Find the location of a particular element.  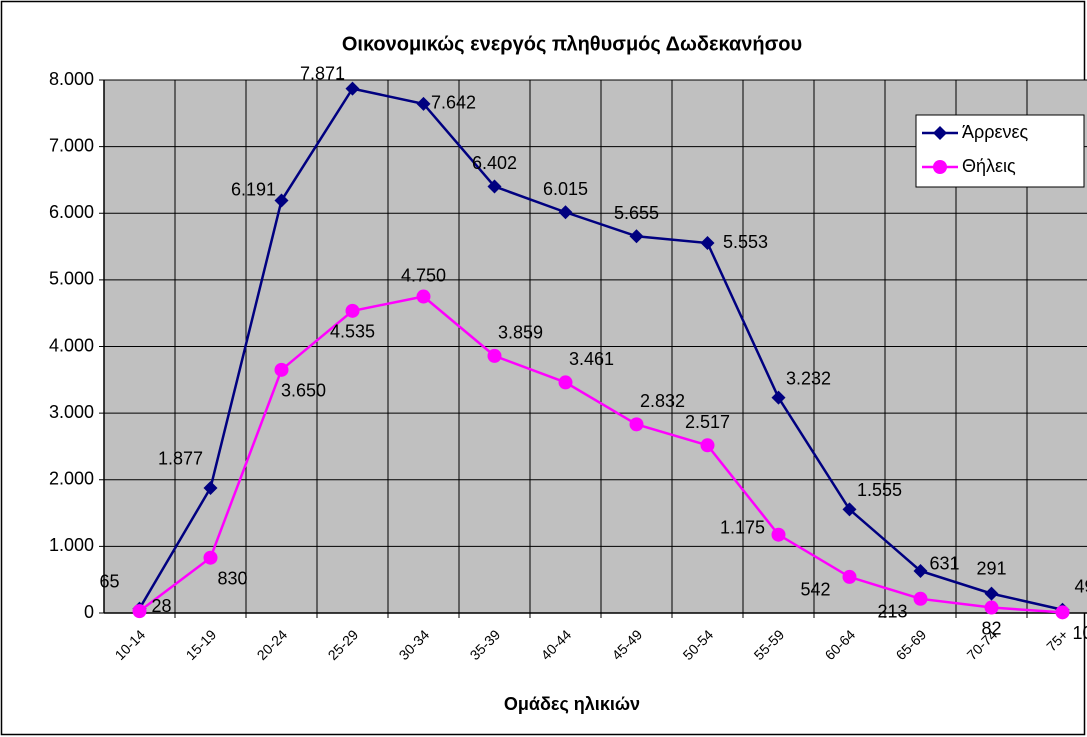

data-label: 830 is located at coordinates (232, 578).